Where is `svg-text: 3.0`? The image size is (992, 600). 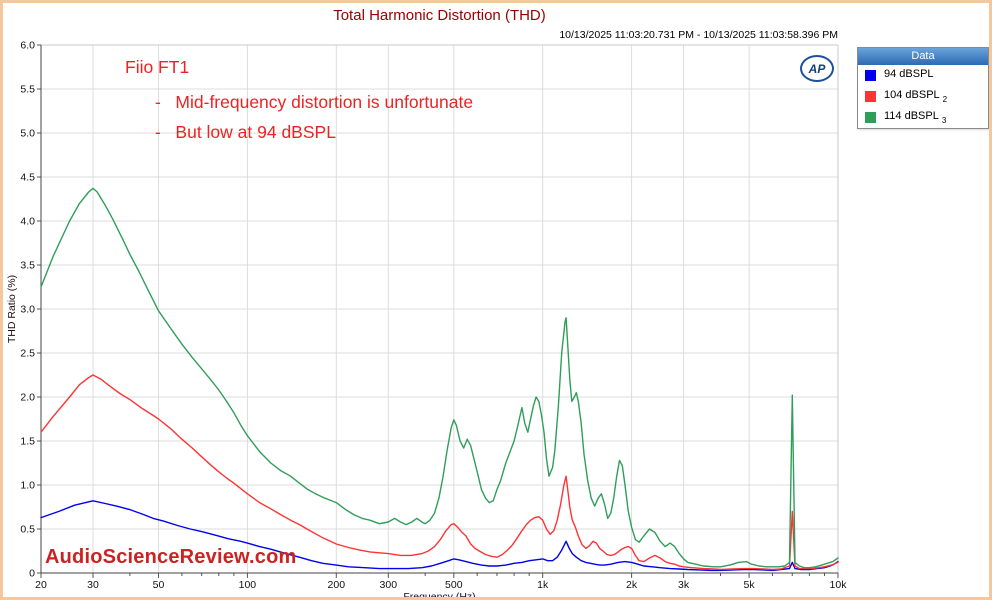 svg-text: 3.0 is located at coordinates (27, 310).